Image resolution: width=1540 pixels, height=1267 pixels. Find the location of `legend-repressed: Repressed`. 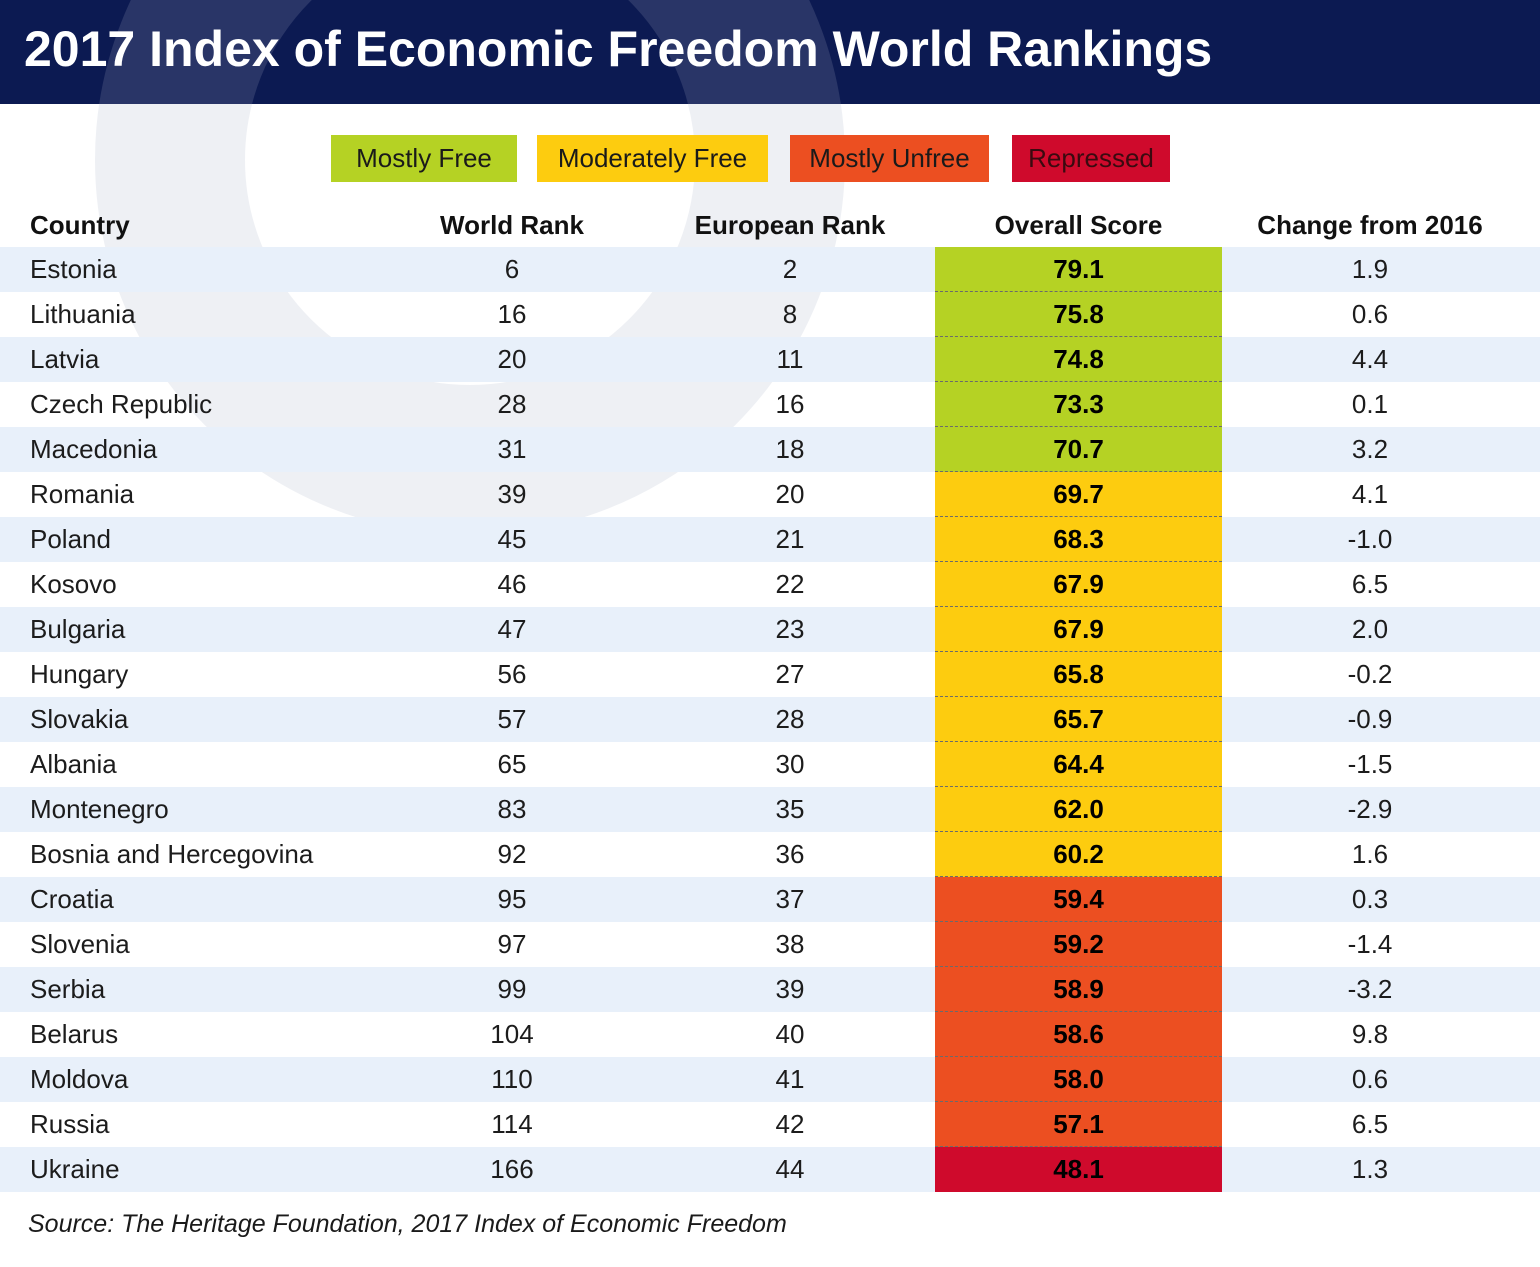

legend-repressed: Repressed is located at coordinates (1091, 158).